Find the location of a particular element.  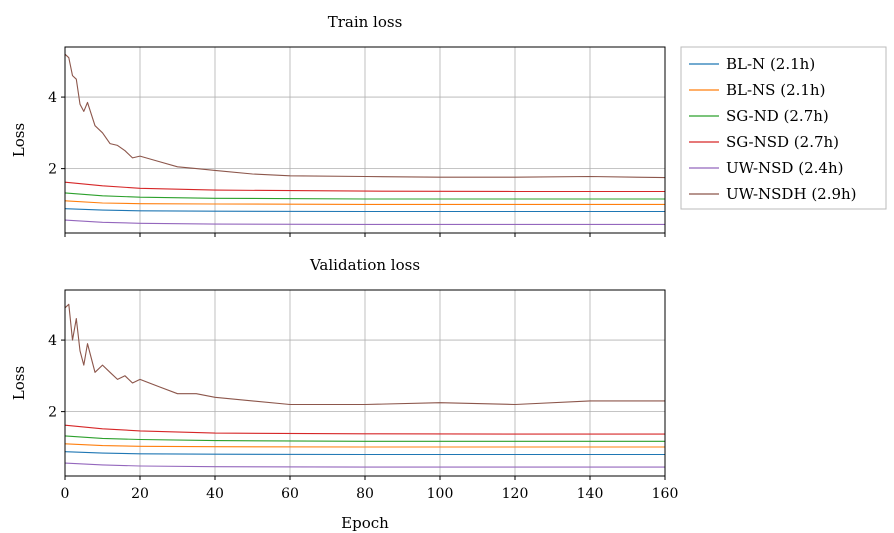

validation-loss-x-tick-label-140: 140 is located at coordinates (590, 494).